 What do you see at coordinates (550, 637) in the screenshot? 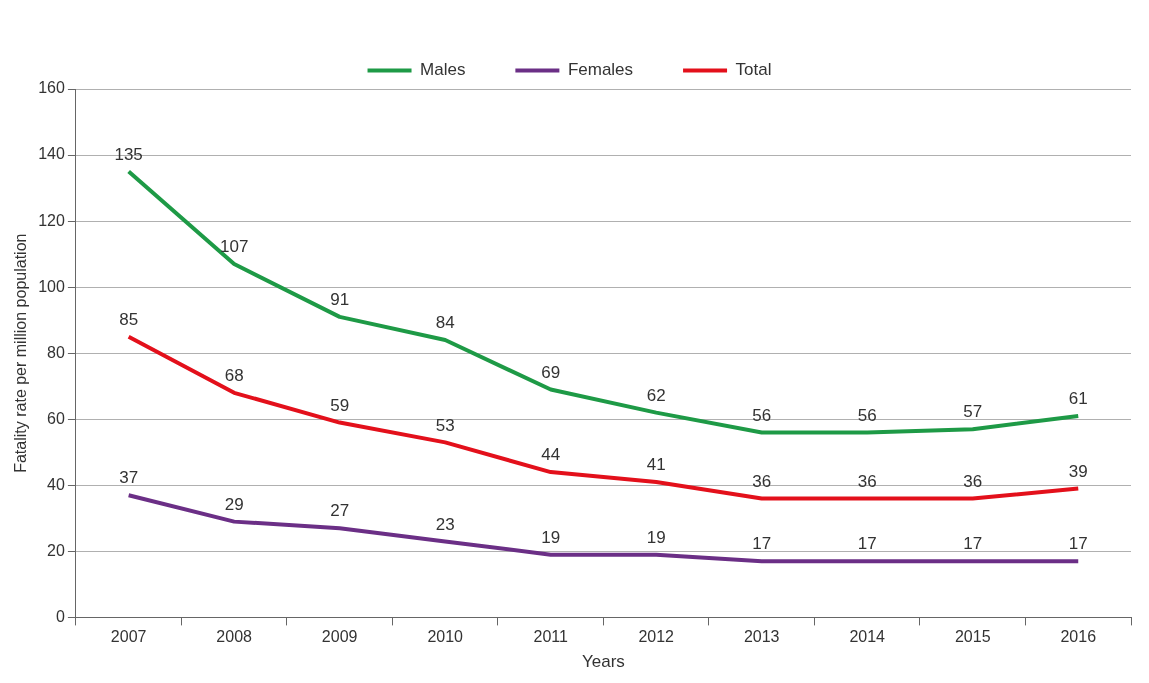
I see `x-tick-label: 2011` at bounding box center [550, 637].